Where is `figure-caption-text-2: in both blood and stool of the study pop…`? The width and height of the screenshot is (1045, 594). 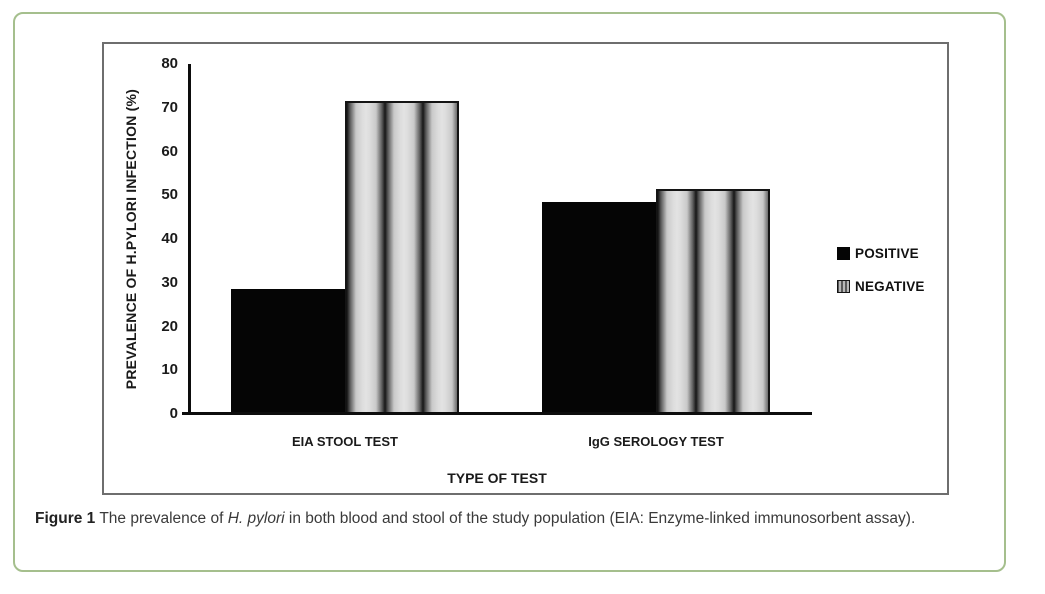 figure-caption-text-2: in both blood and stool of the study pop… is located at coordinates (600, 518).